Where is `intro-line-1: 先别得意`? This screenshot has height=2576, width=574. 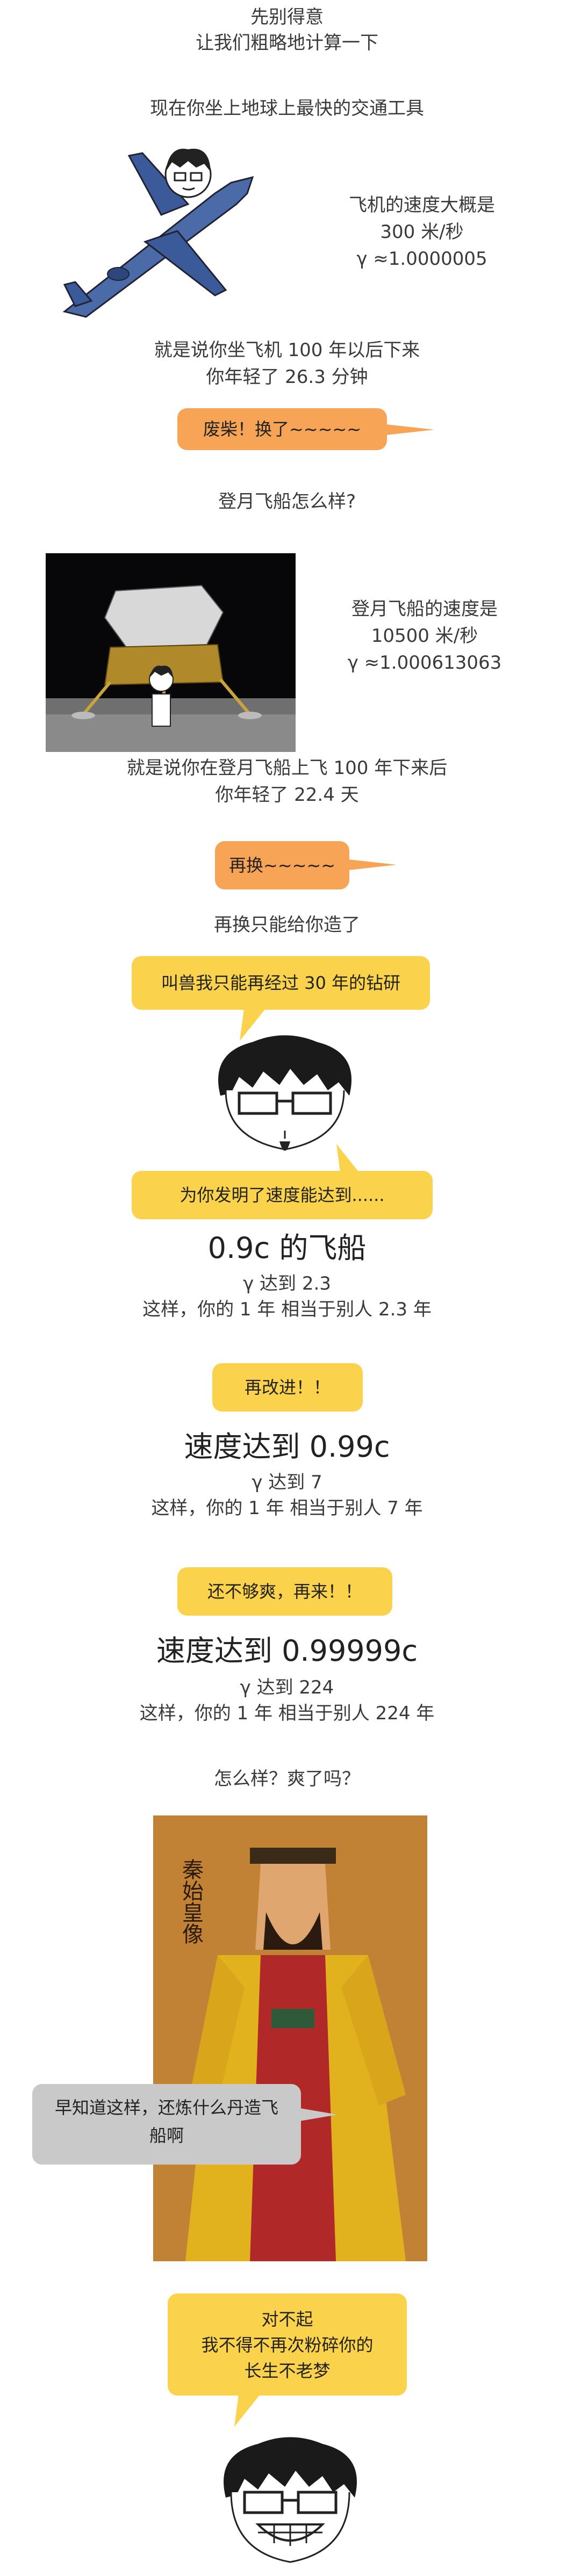
intro-line-1: 先别得意 is located at coordinates (287, 17).